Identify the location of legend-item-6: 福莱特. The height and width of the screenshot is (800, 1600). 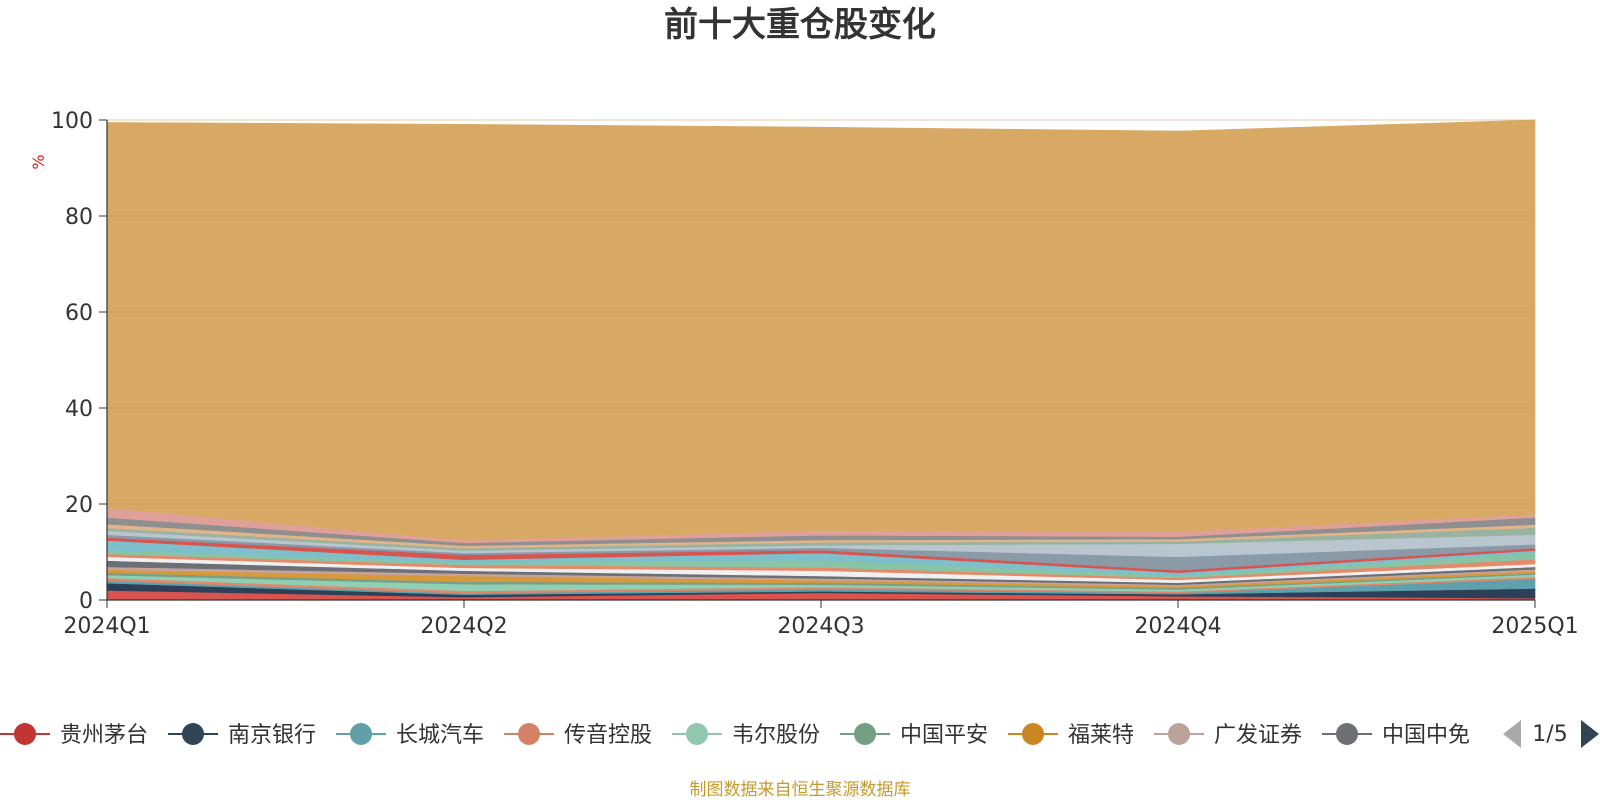
(1071, 735).